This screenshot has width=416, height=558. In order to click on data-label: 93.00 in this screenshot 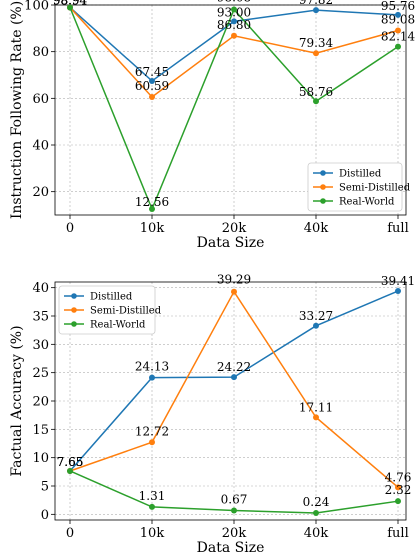, I will do `click(234, 12)`.